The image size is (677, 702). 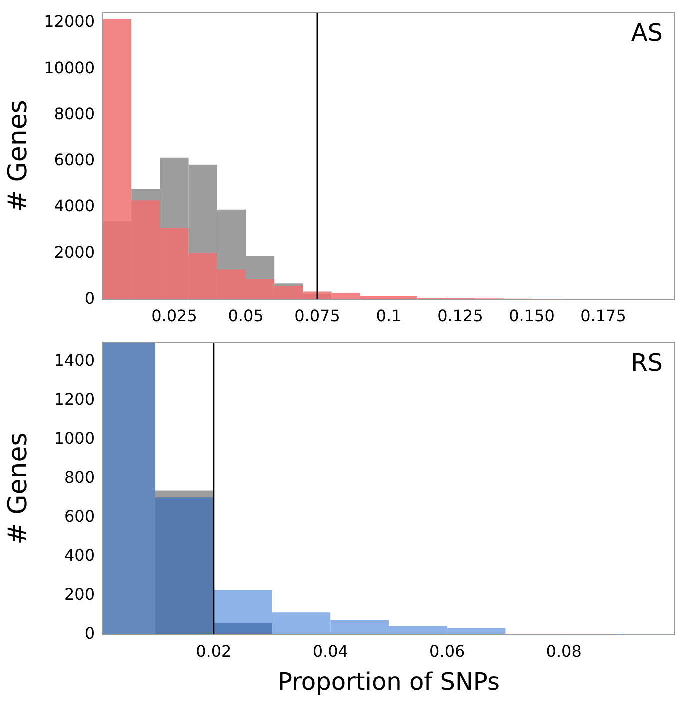 What do you see at coordinates (74, 438) in the screenshot?
I see `y-tick-label: 1000` at bounding box center [74, 438].